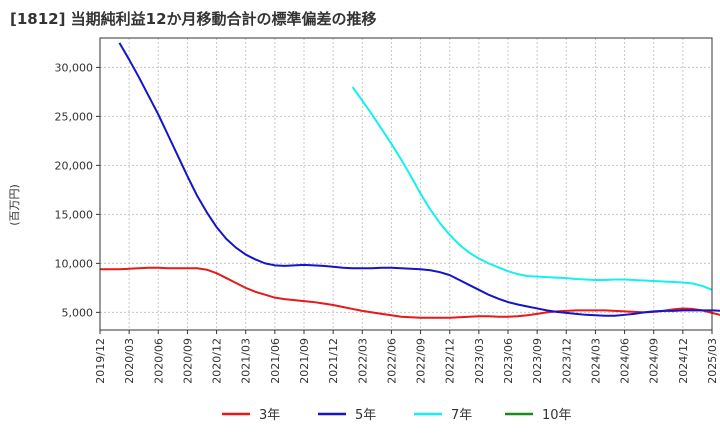  What do you see at coordinates (461, 415) in the screenshot?
I see `legend-label-2: 7年` at bounding box center [461, 415].